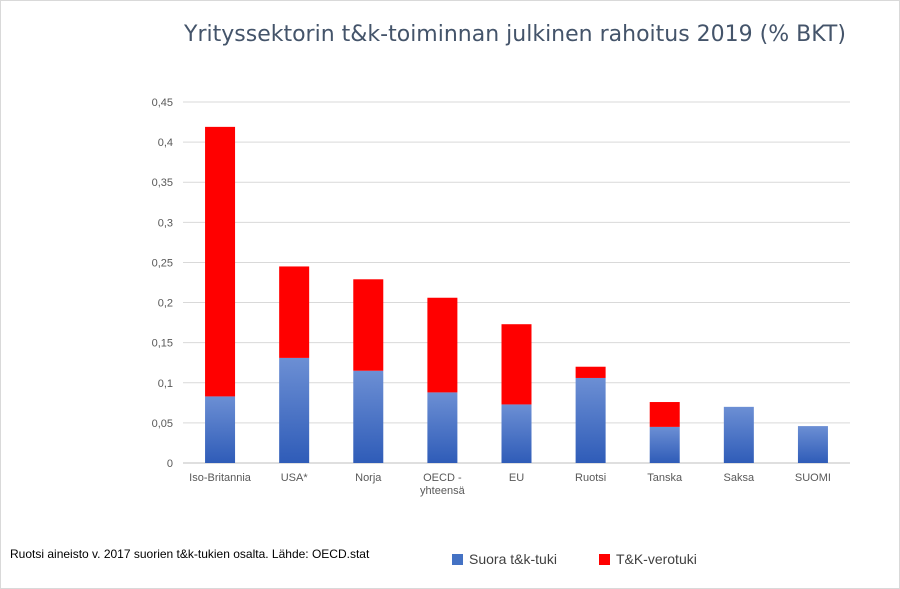  What do you see at coordinates (368, 478) in the screenshot?
I see `x-tick-label: Norja` at bounding box center [368, 478].